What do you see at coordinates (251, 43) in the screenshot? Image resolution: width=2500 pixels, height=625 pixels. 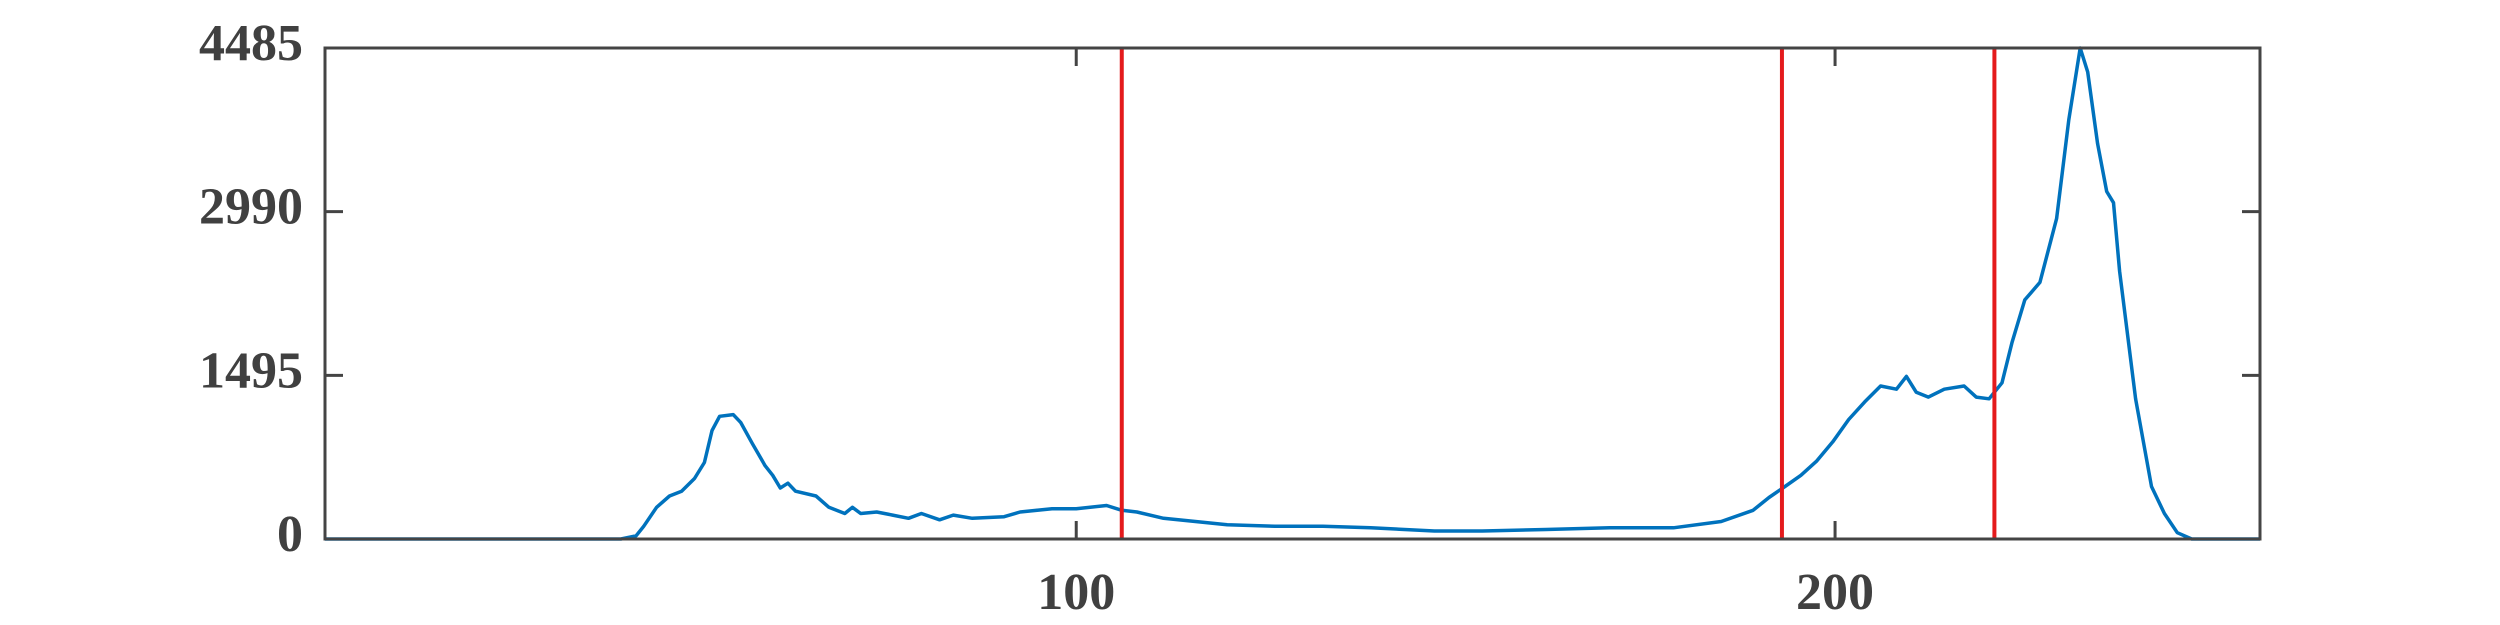 I see `y-tick-label: 4485` at bounding box center [251, 43].